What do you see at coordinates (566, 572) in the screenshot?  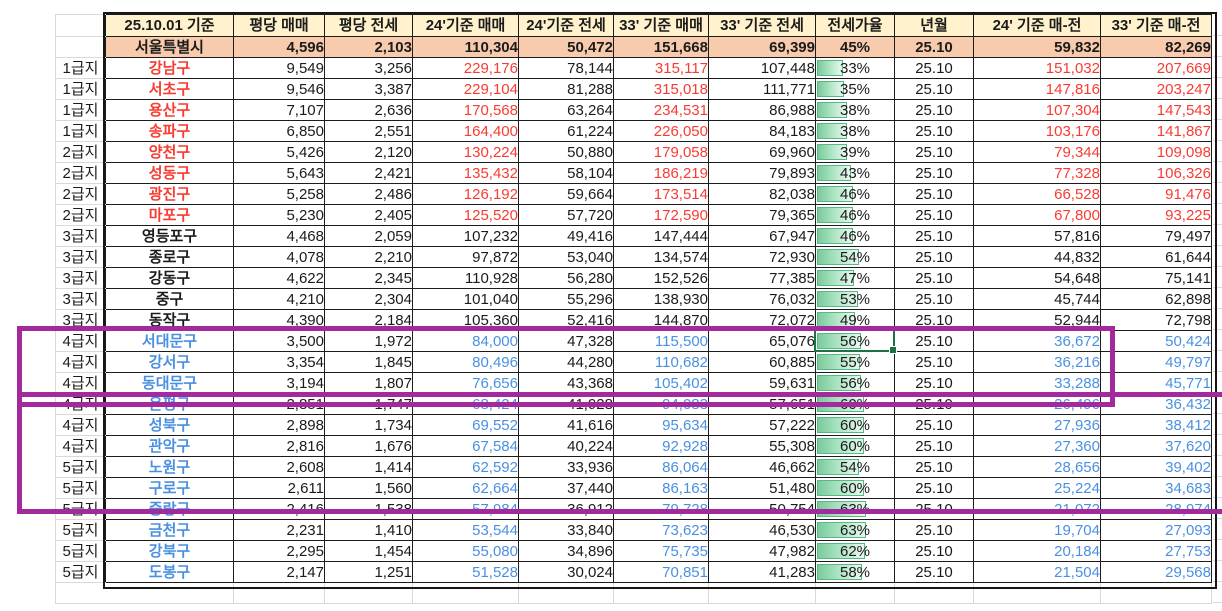 I see `value-cell: 30,024` at bounding box center [566, 572].